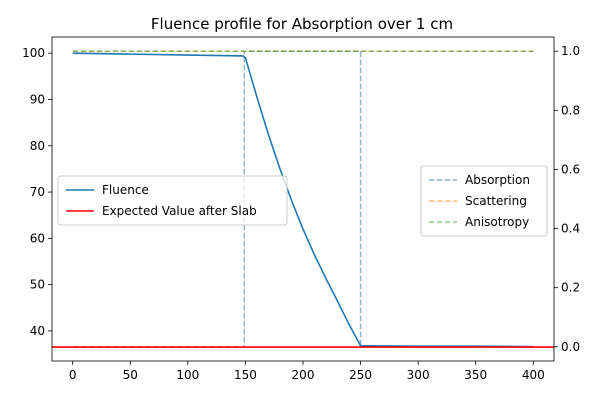 This screenshot has height=400, width=600. I want to click on legend-right-box, so click(484, 201).